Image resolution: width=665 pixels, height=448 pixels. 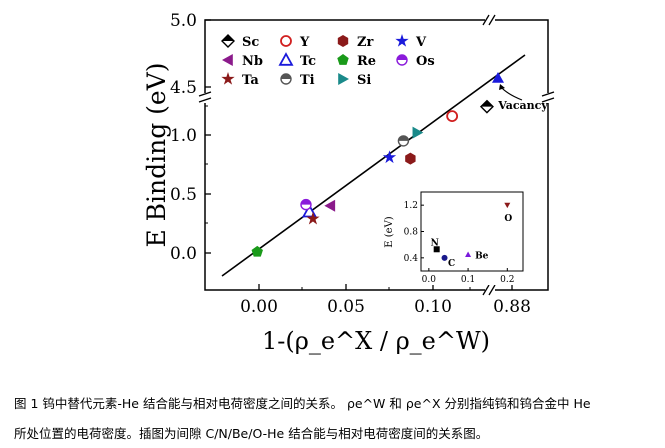 I want to click on legend-label-y: Y, so click(x=304, y=42).